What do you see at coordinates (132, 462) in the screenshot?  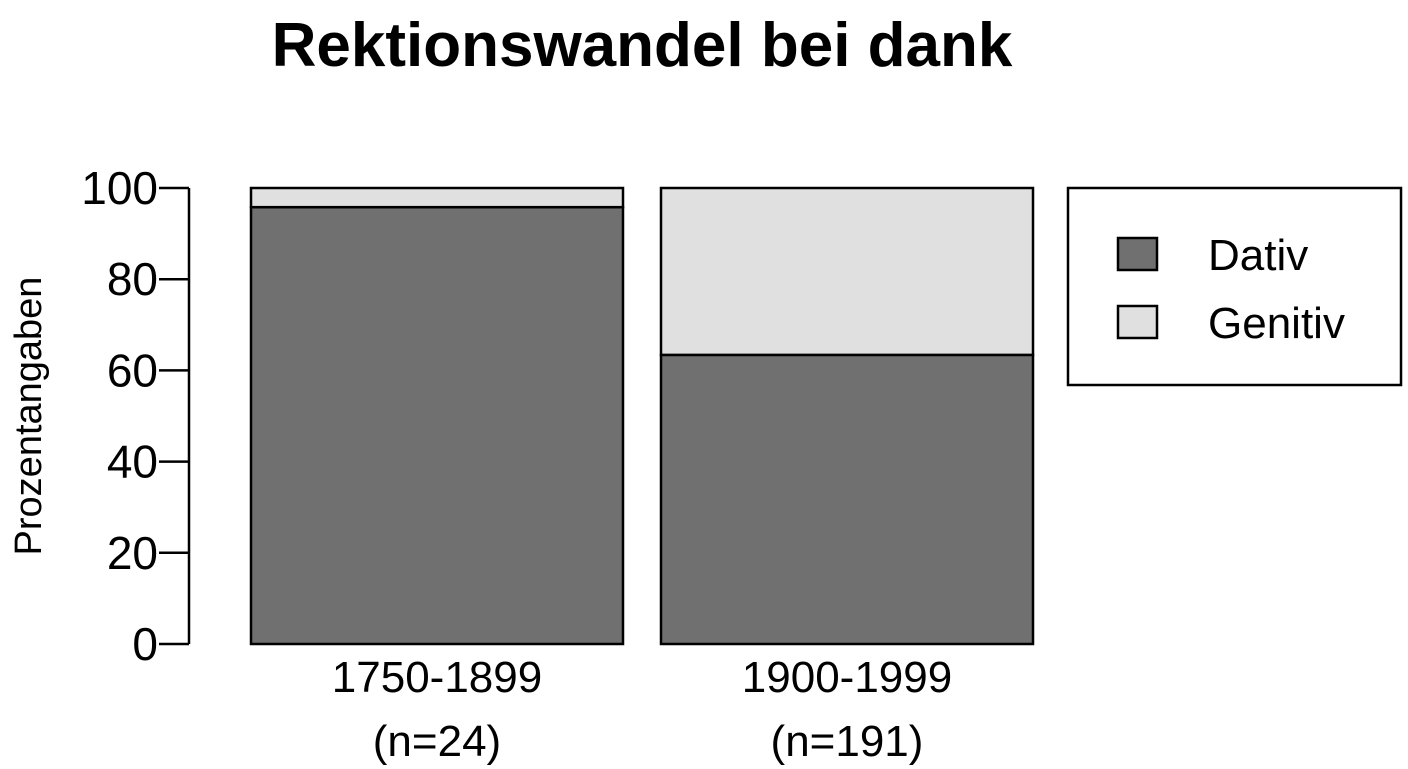 I see `y-tick-label: 40` at bounding box center [132, 462].